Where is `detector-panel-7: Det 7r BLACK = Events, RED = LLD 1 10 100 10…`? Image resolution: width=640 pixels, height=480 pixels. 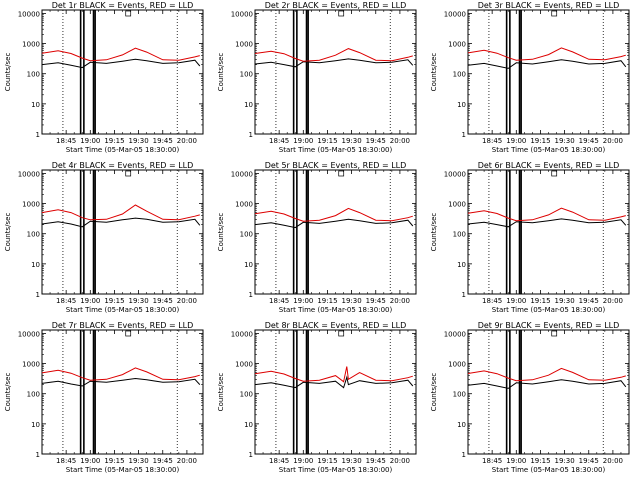
detector-panel-7: Det 7r BLACK = Events, RED = LLD 1 10 100 10… is located at coordinates (104, 397).